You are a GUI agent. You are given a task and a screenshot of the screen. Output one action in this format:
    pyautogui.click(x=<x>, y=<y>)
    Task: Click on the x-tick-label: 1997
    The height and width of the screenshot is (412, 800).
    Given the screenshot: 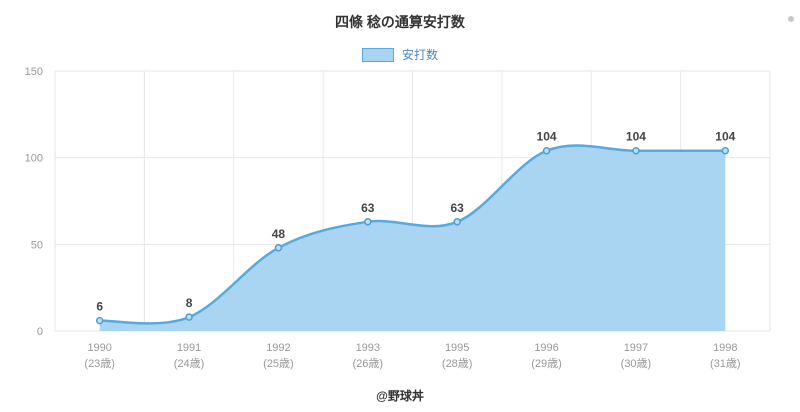 What is the action you would take?
    pyautogui.click(x=636, y=348)
    